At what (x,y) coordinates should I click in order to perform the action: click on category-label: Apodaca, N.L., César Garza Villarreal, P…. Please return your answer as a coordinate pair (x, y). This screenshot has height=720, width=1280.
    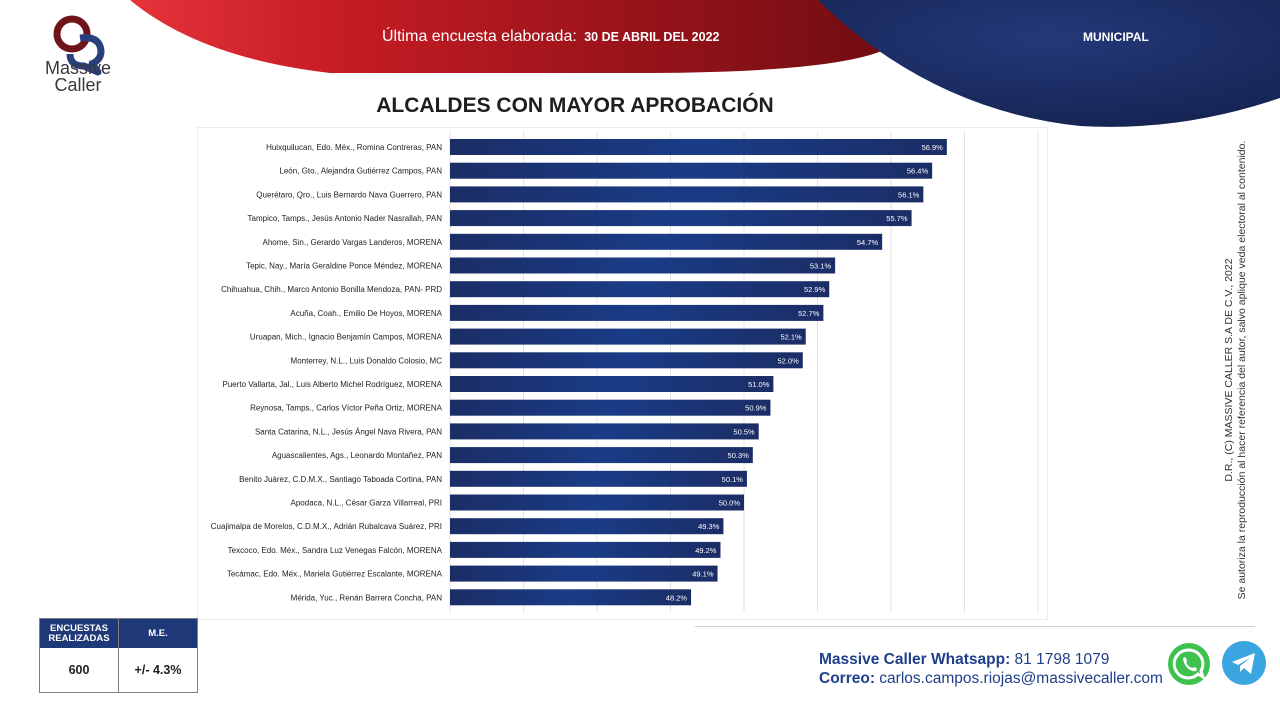
    Looking at the image, I should click on (366, 503).